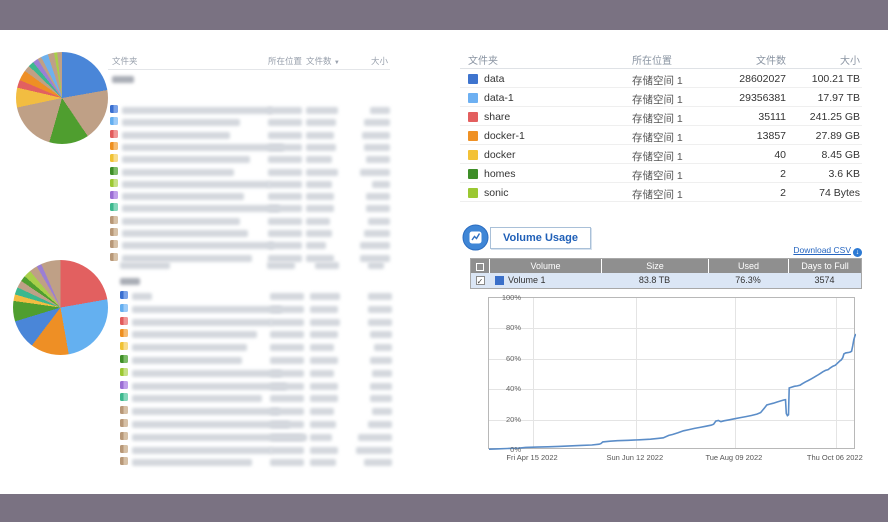 This screenshot has height=522, width=888. What do you see at coordinates (323, 61) in the screenshot?
I see `column-header-files: 文件数 ▼` at bounding box center [323, 61].